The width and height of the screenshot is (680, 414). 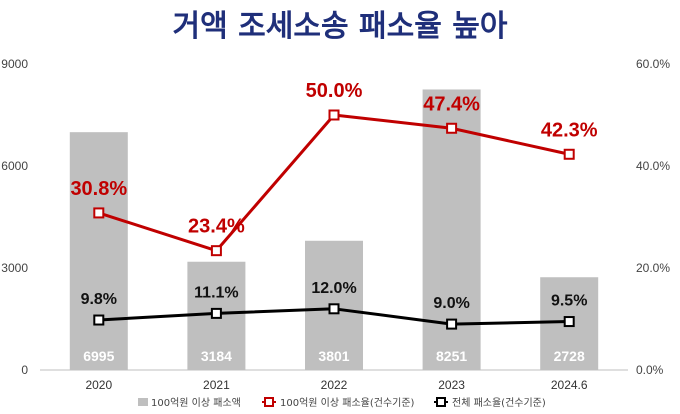 I want to click on point-value-label: 50.0%, so click(x=334, y=91).